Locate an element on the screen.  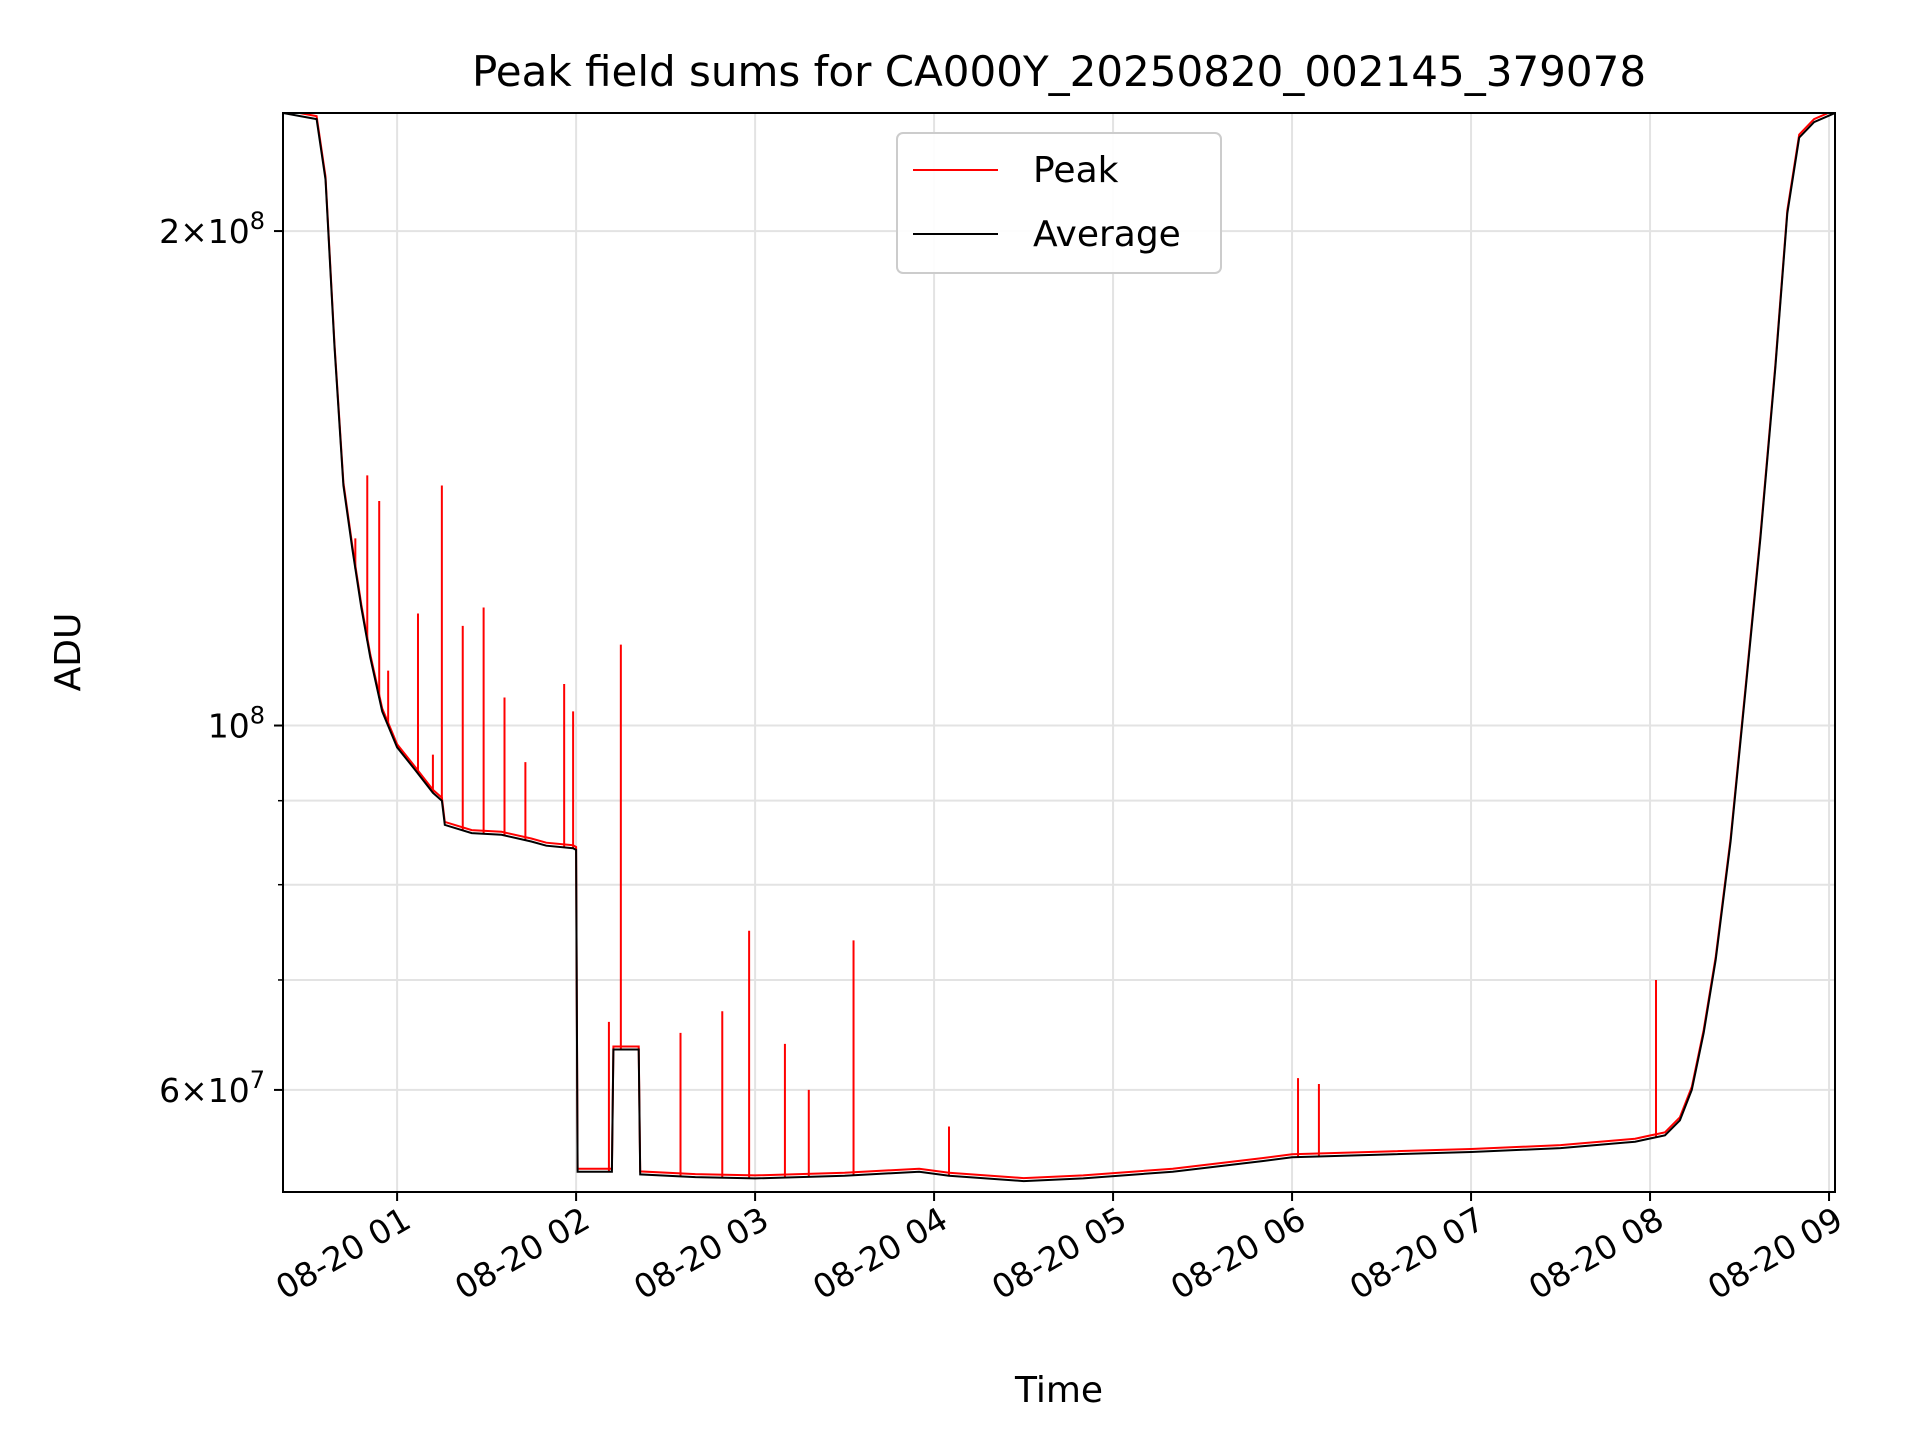
y-axis-label: ADU is located at coordinates (68, 652).